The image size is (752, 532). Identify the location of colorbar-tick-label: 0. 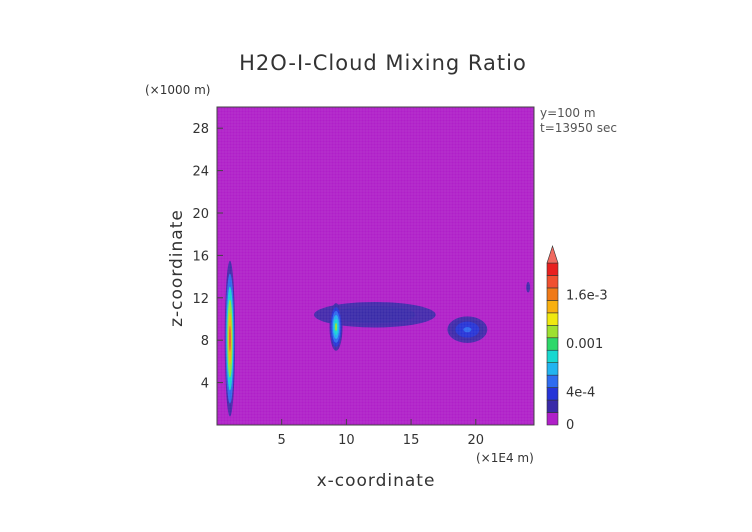
(570, 425).